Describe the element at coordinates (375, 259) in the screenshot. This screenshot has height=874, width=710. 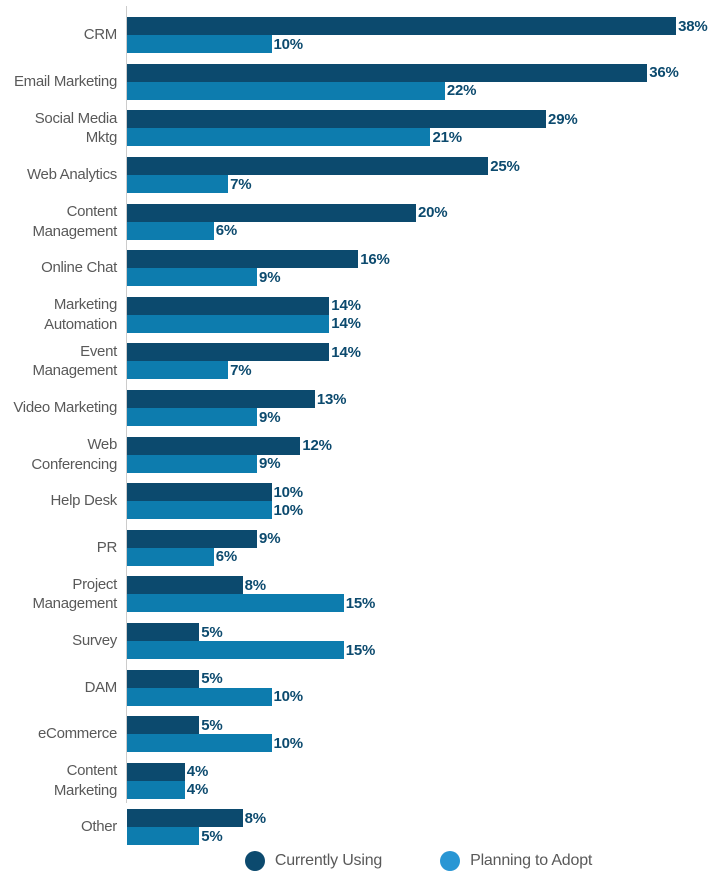
I see `value-label-currently-using: 16%` at that location.